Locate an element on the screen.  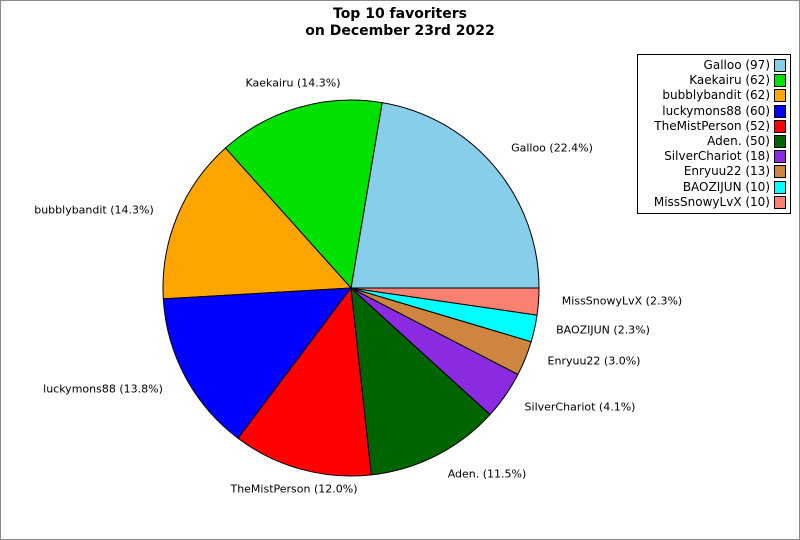
legend-item: Galloo (97) is located at coordinates (714, 65).